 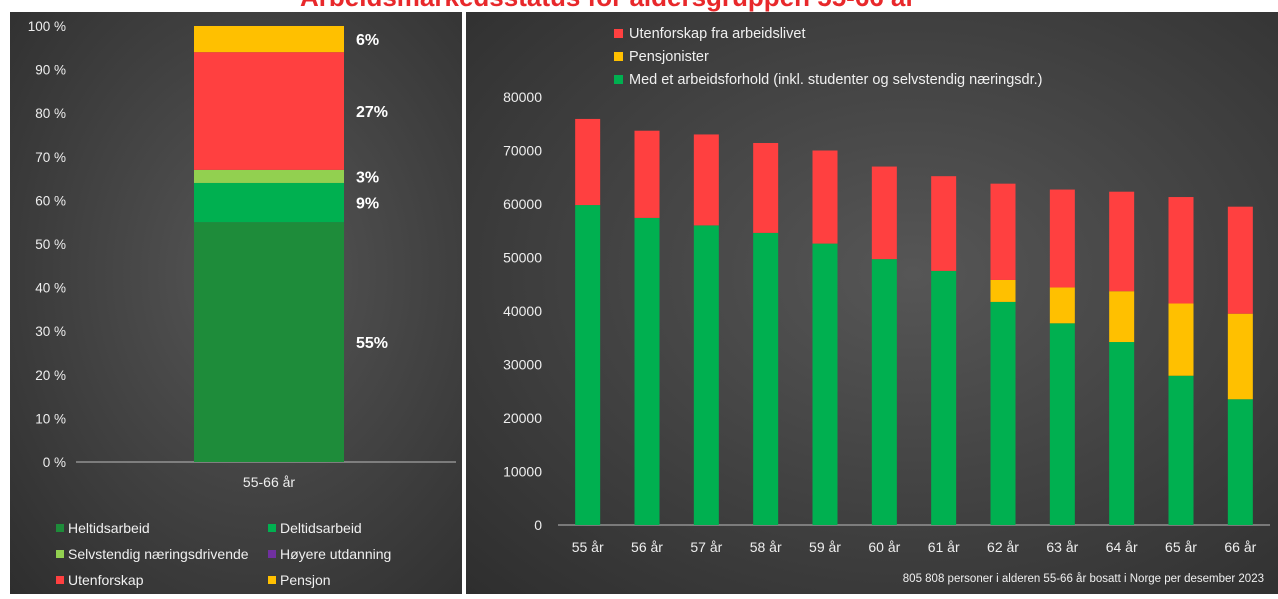 What do you see at coordinates (1181, 547) in the screenshot?
I see `x-tick-label: 65 år` at bounding box center [1181, 547].